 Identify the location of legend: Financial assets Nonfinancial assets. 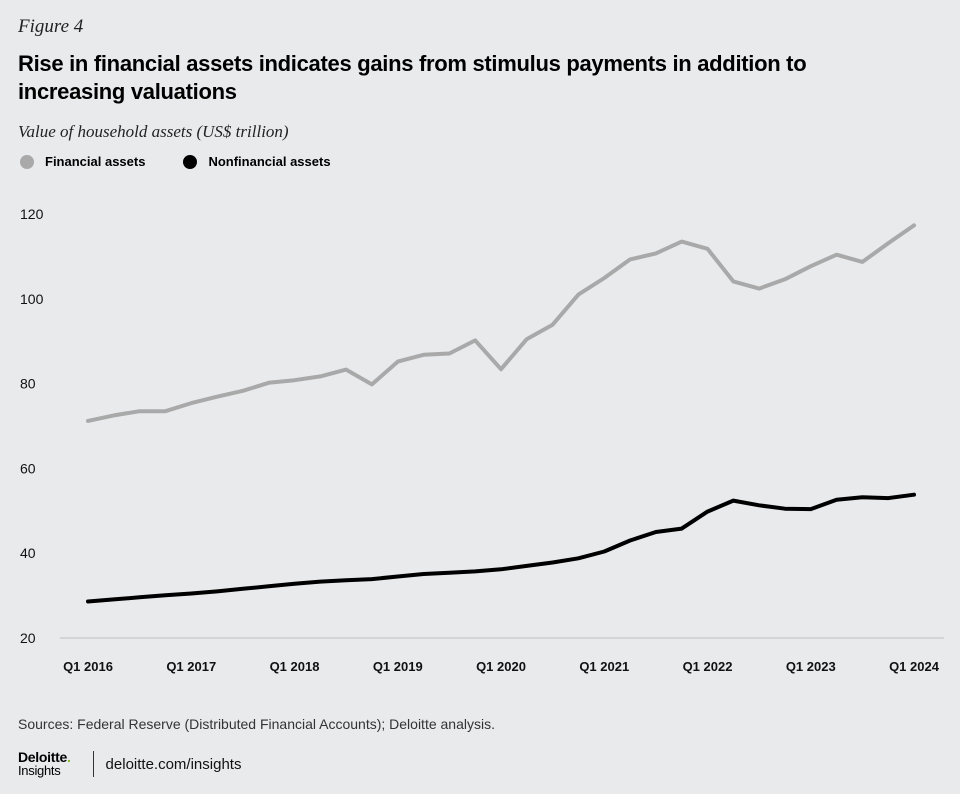
(194, 161).